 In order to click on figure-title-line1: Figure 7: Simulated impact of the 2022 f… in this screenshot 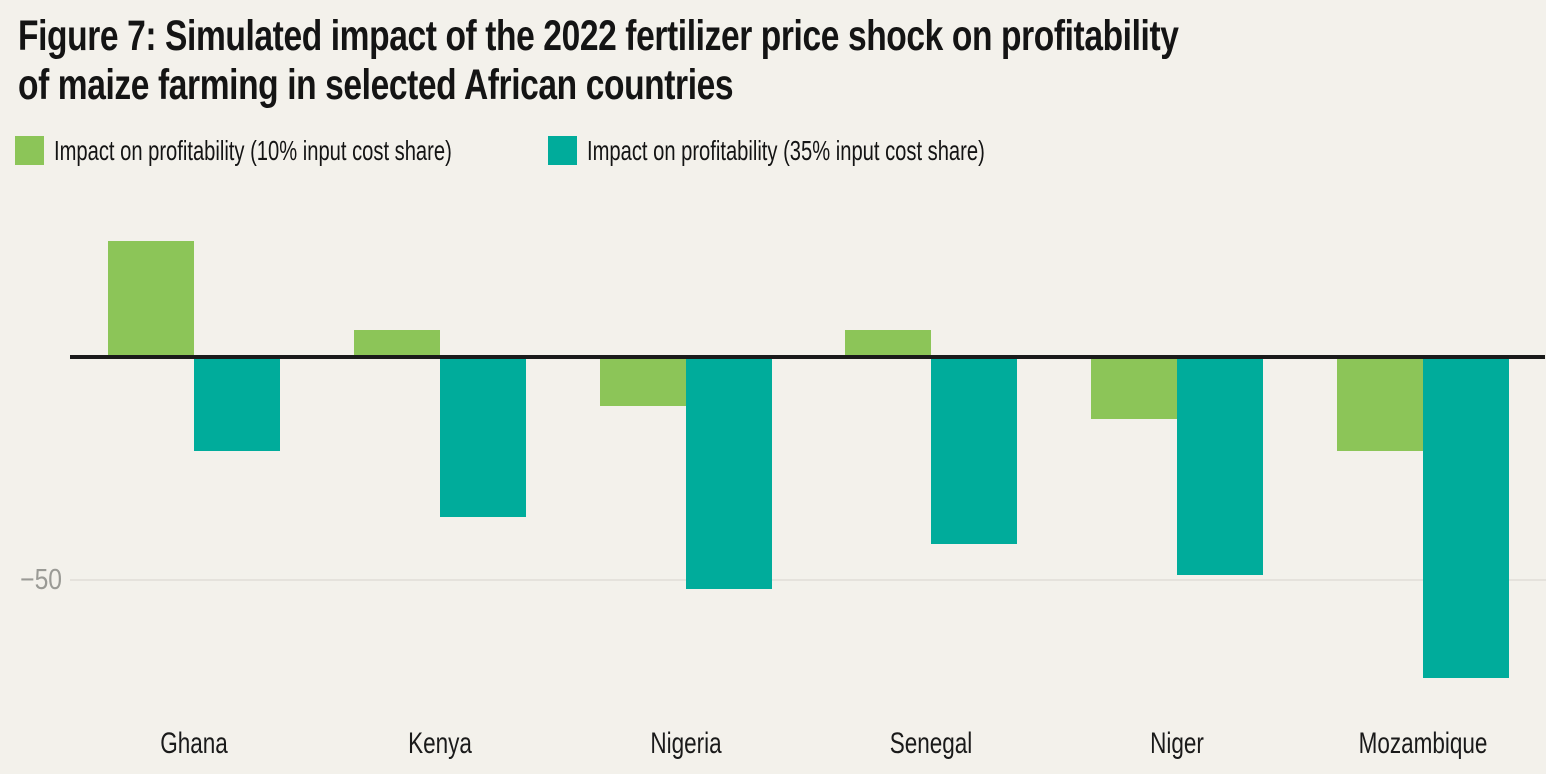, I will do `click(598, 36)`.